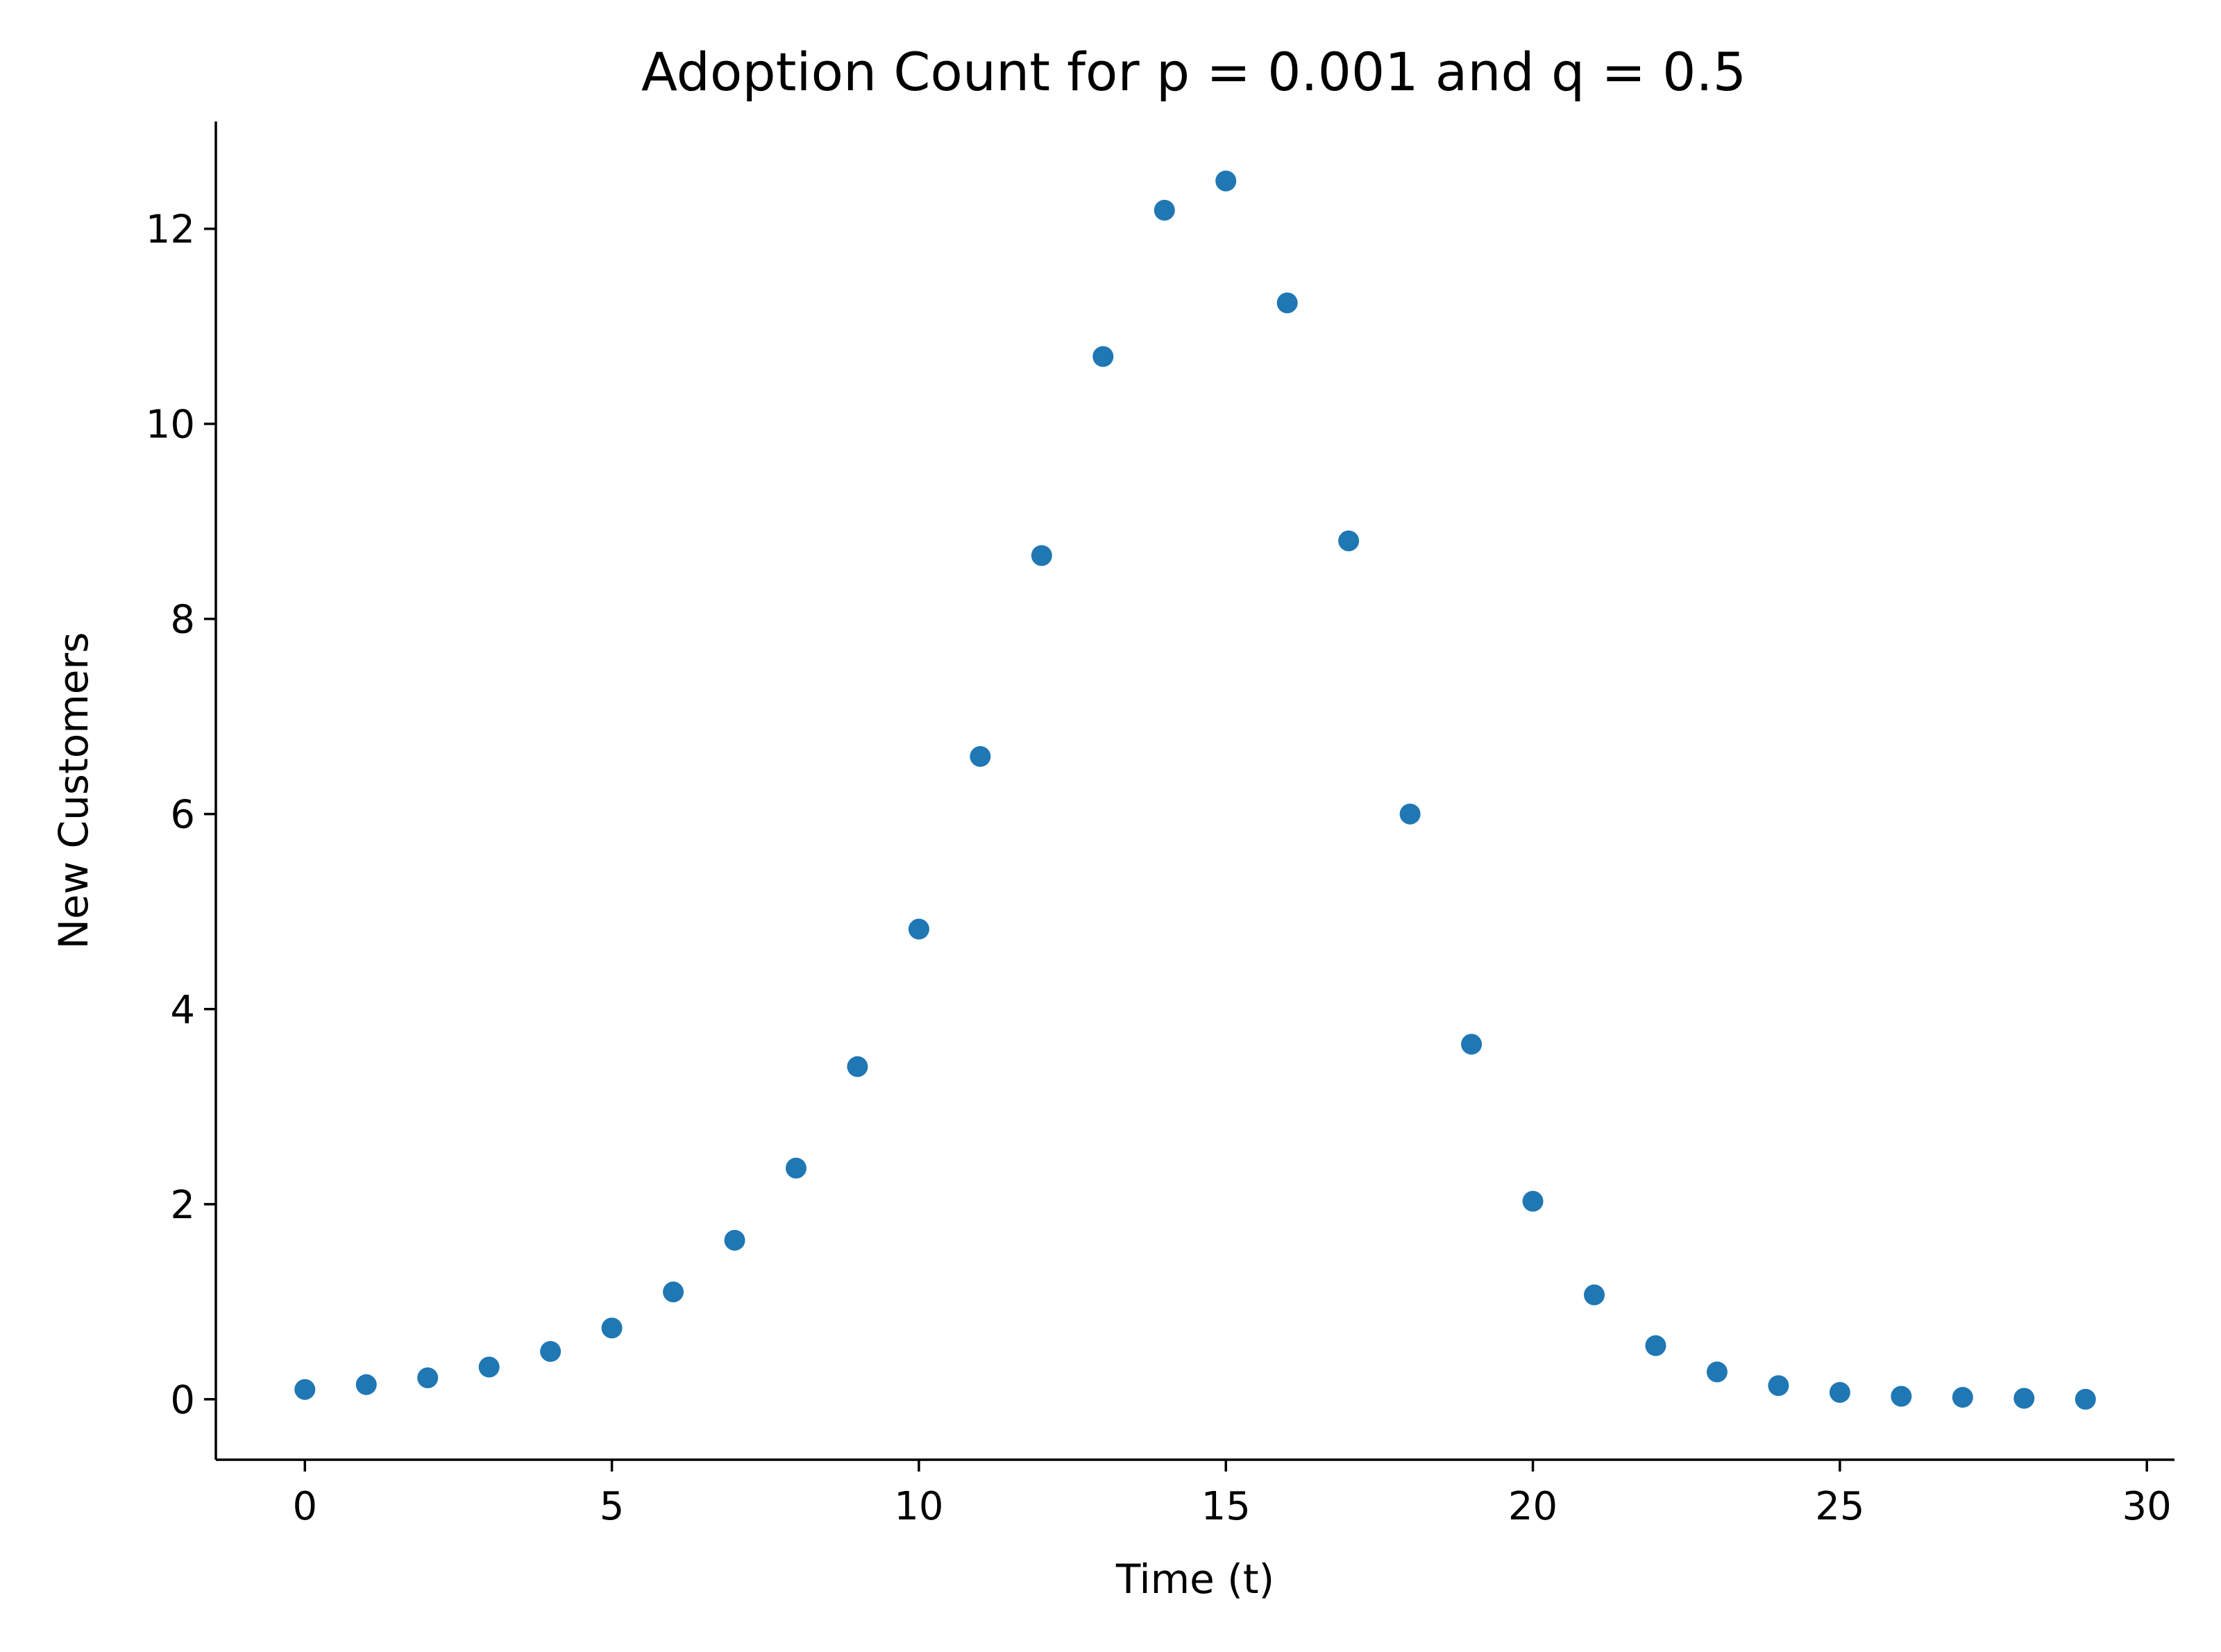  What do you see at coordinates (1226, 1506) in the screenshot?
I see `x-tick-label: 15` at bounding box center [1226, 1506].